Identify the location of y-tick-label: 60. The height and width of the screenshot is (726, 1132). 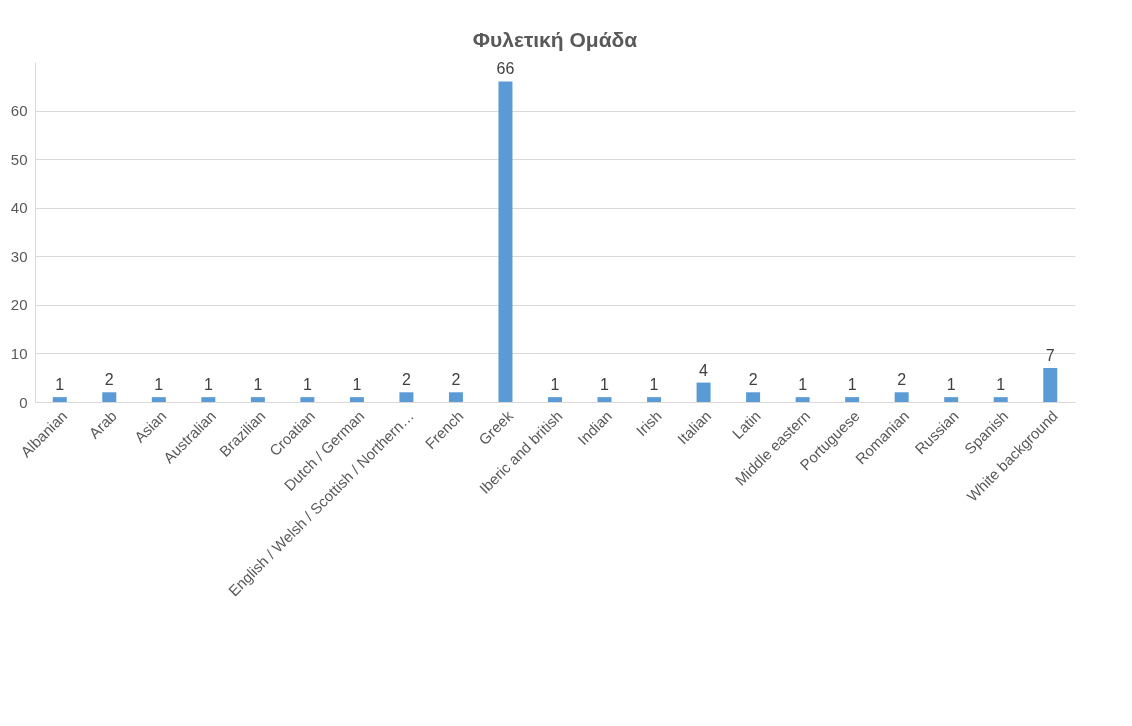
(19, 111).